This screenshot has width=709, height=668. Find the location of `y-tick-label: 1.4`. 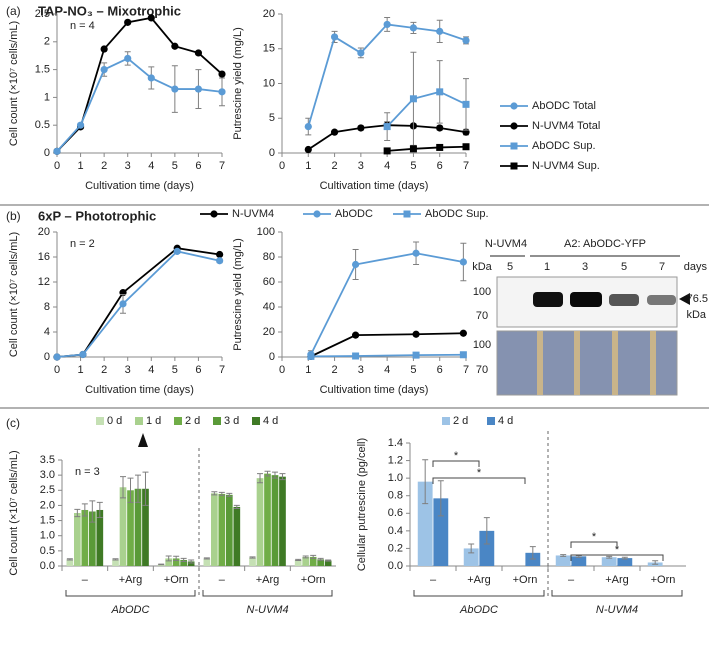

y-tick-label: 1.4 is located at coordinates (395, 443).